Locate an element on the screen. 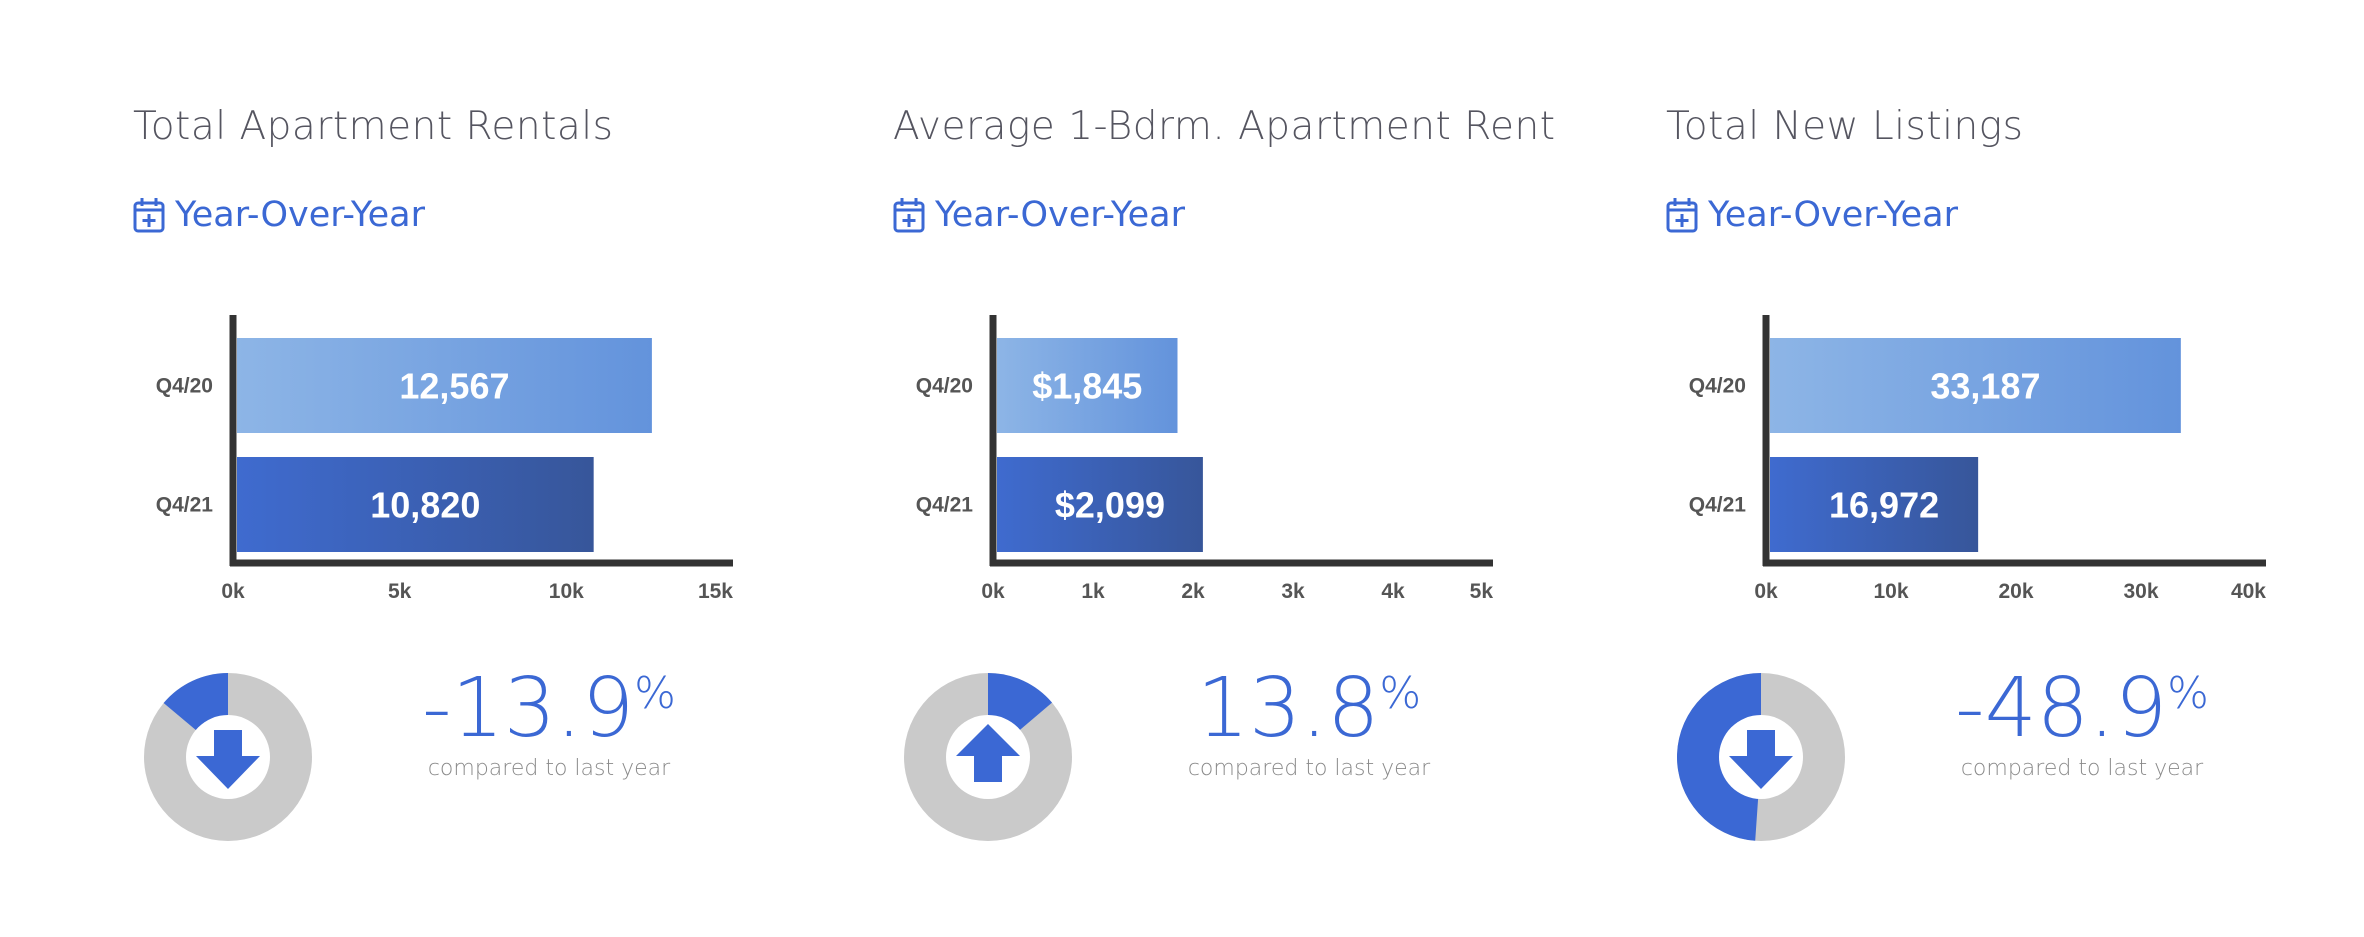 The height and width of the screenshot is (937, 2364). change-block: 13.8% compared to last year is located at coordinates (1309, 725).